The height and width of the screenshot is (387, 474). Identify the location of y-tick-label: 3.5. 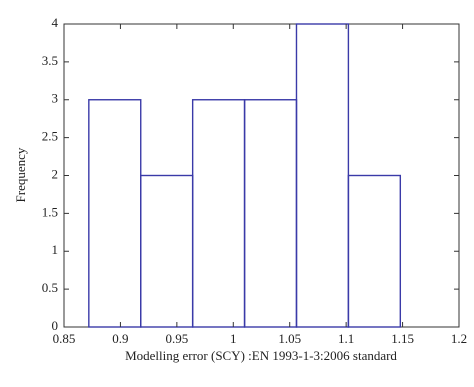
(50, 60).